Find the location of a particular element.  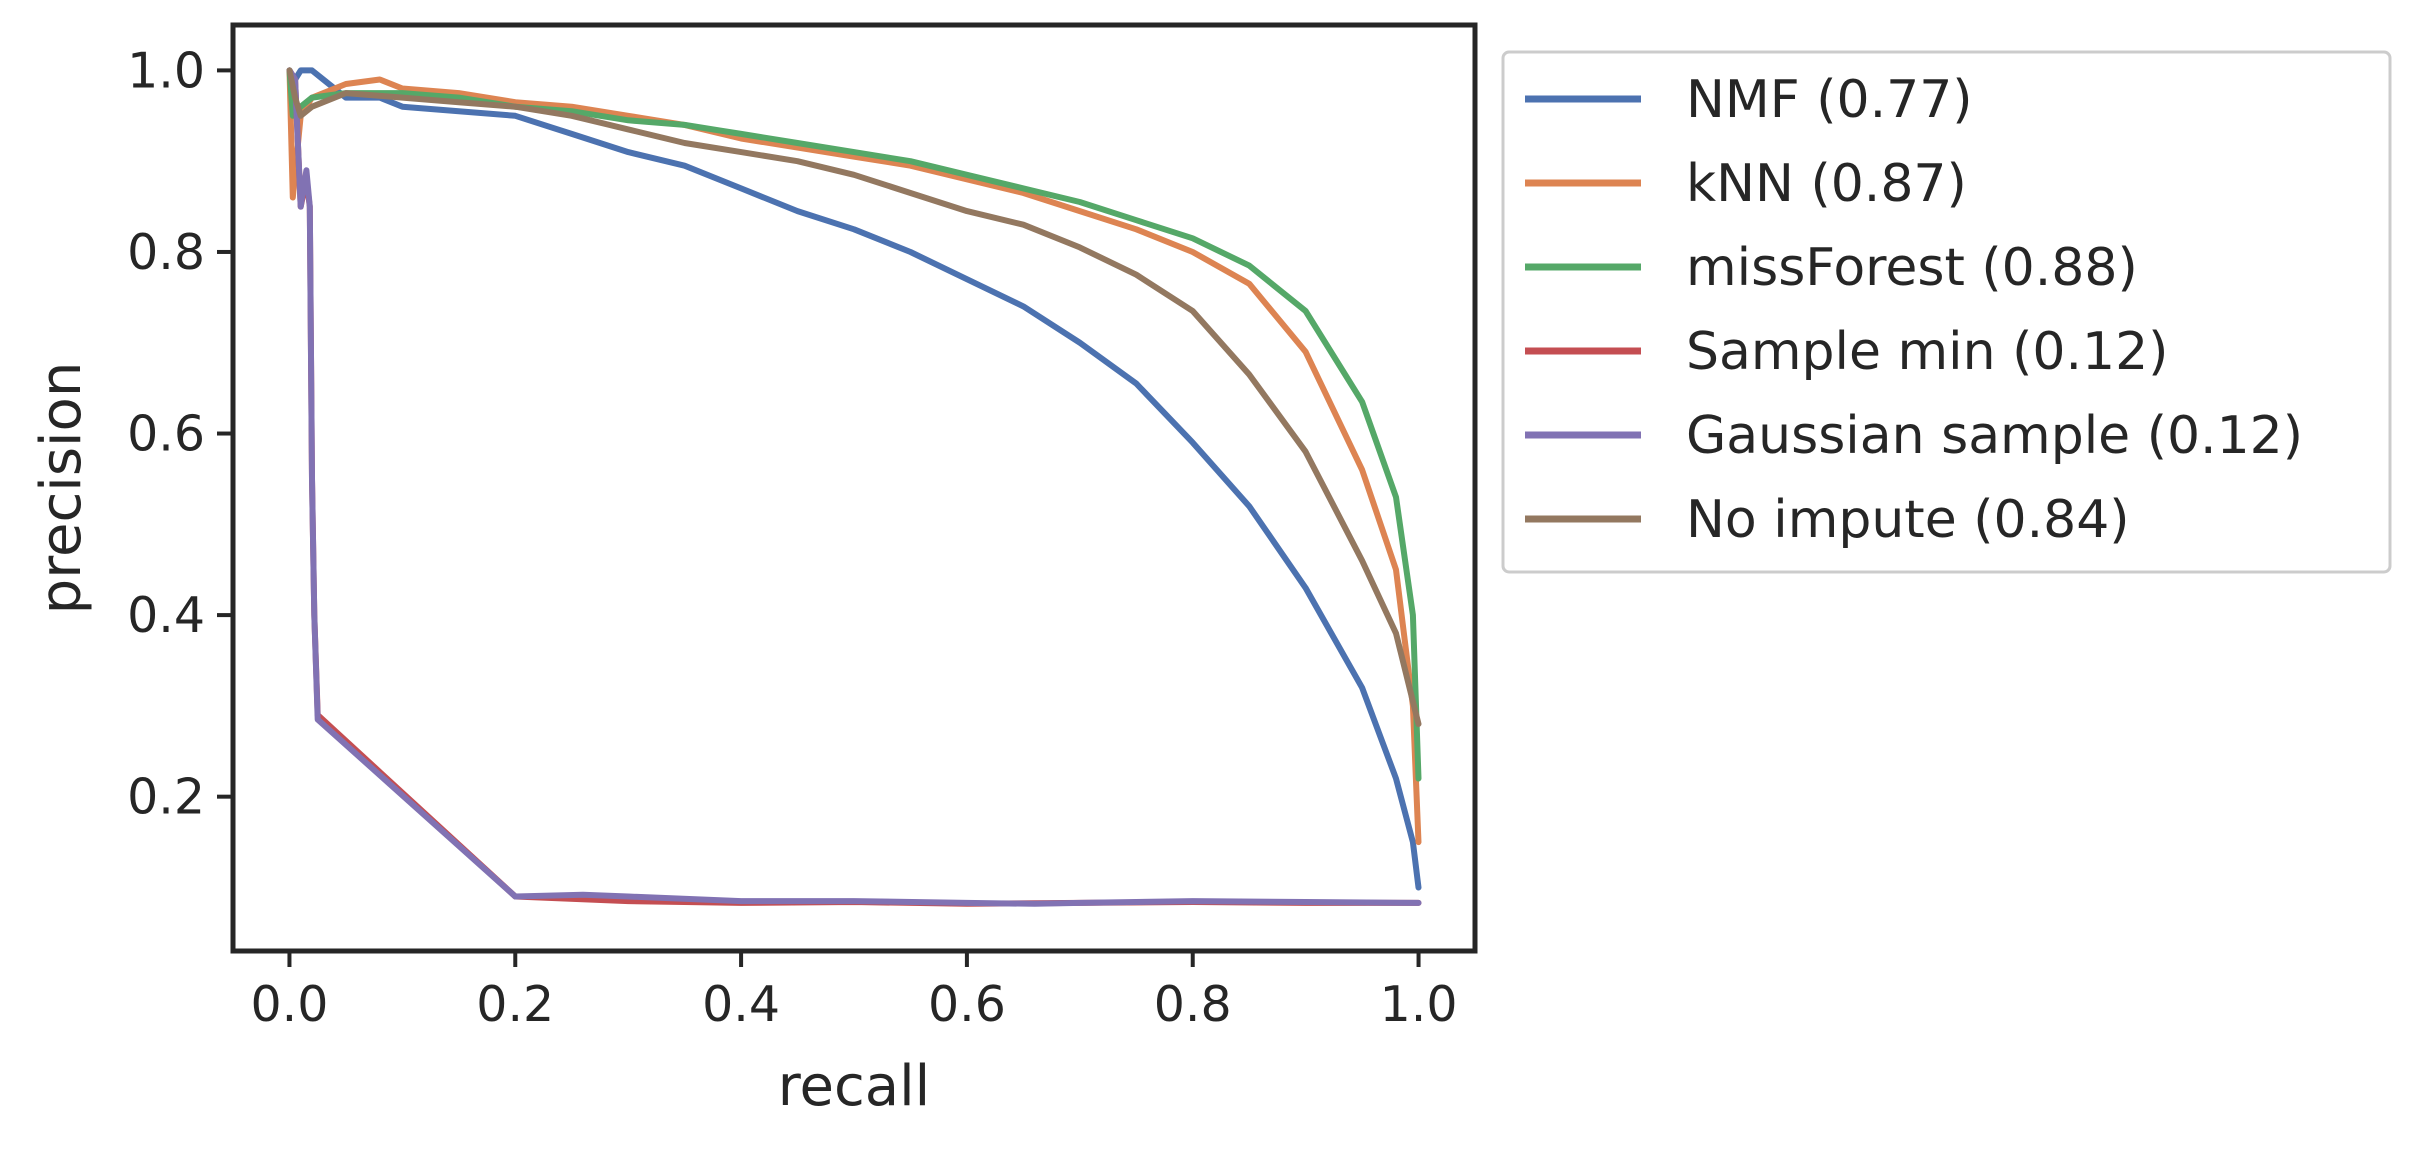

legend-label-4: Gaussian sample (0.12) is located at coordinates (1994, 436).